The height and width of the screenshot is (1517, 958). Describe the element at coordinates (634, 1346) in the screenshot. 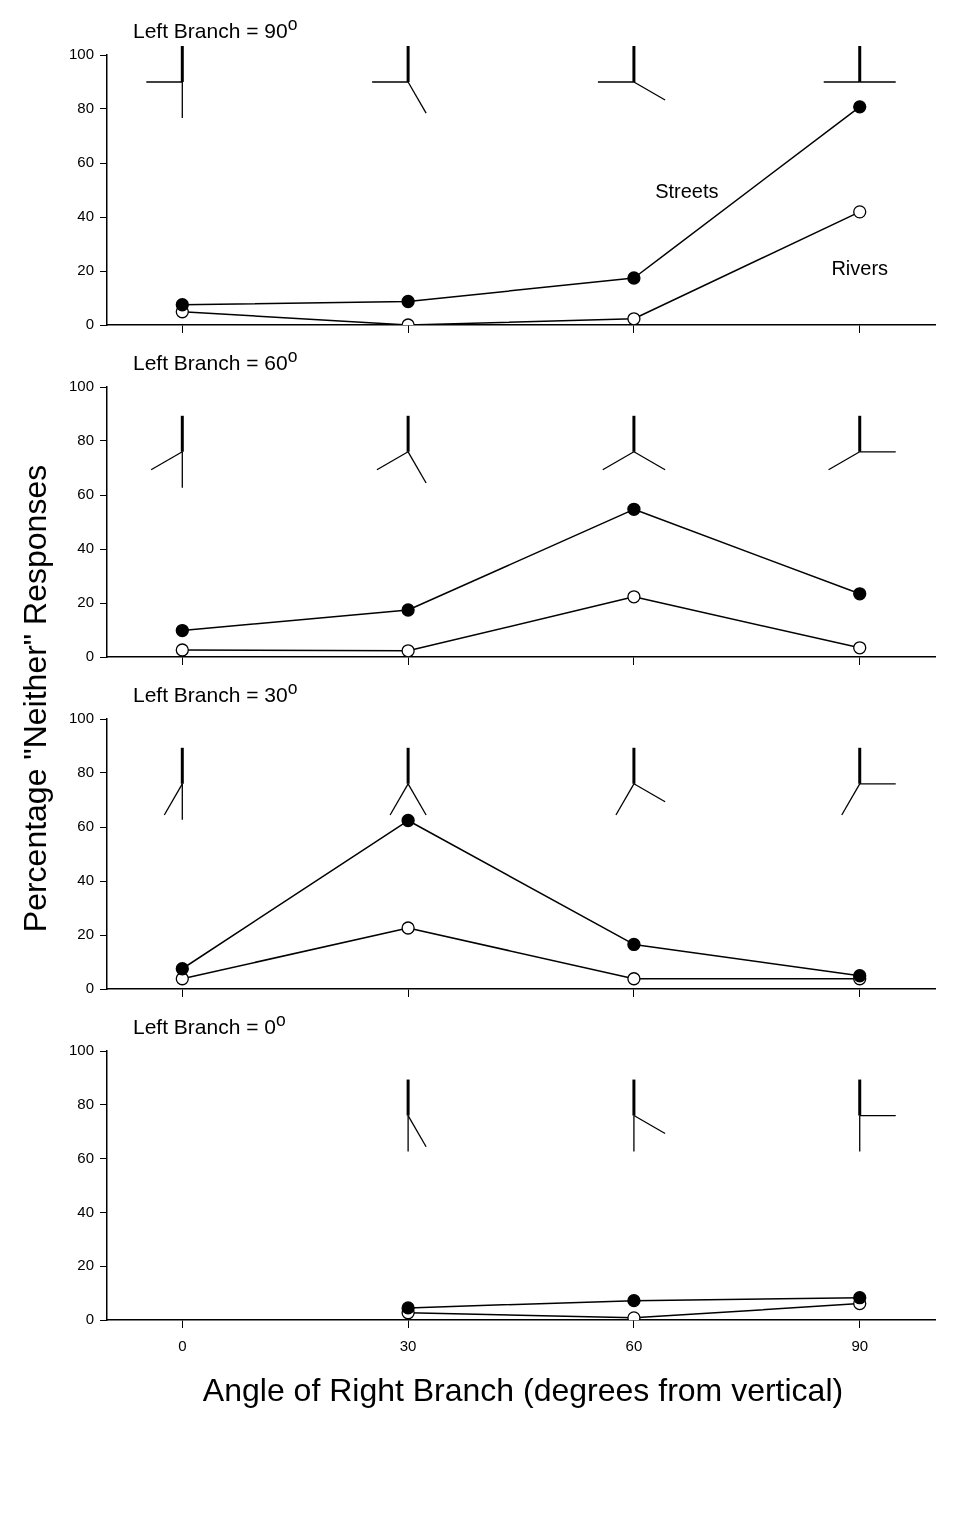

I see `x-tick-label: 60` at that location.